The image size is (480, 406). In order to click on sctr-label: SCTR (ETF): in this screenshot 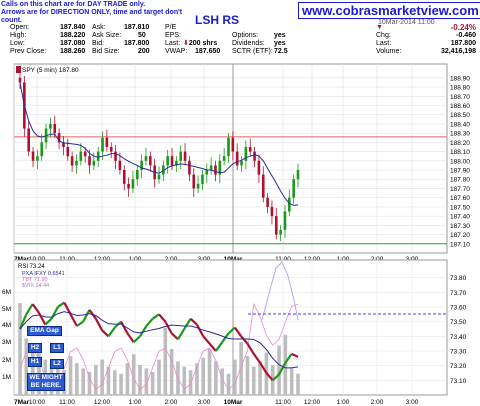, I will do `click(252, 51)`.